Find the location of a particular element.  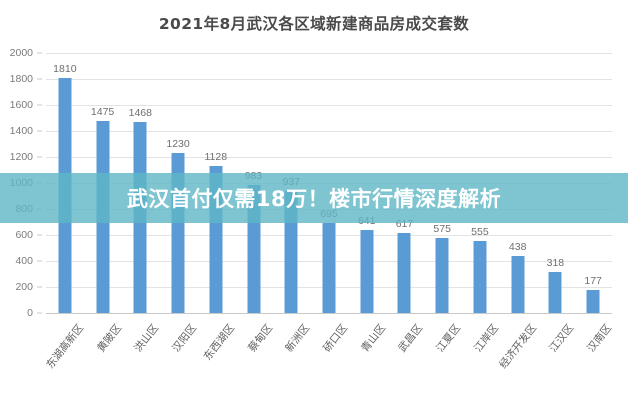

bar-value-label: 1810 is located at coordinates (65, 68).